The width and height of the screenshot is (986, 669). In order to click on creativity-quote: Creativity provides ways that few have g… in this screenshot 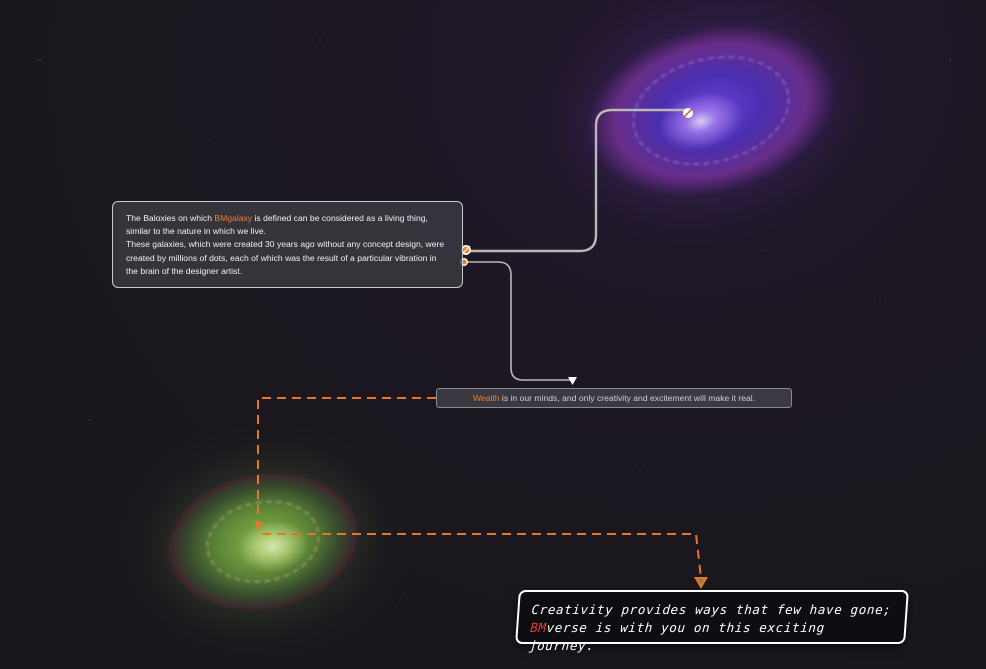, I will do `click(712, 621)`.